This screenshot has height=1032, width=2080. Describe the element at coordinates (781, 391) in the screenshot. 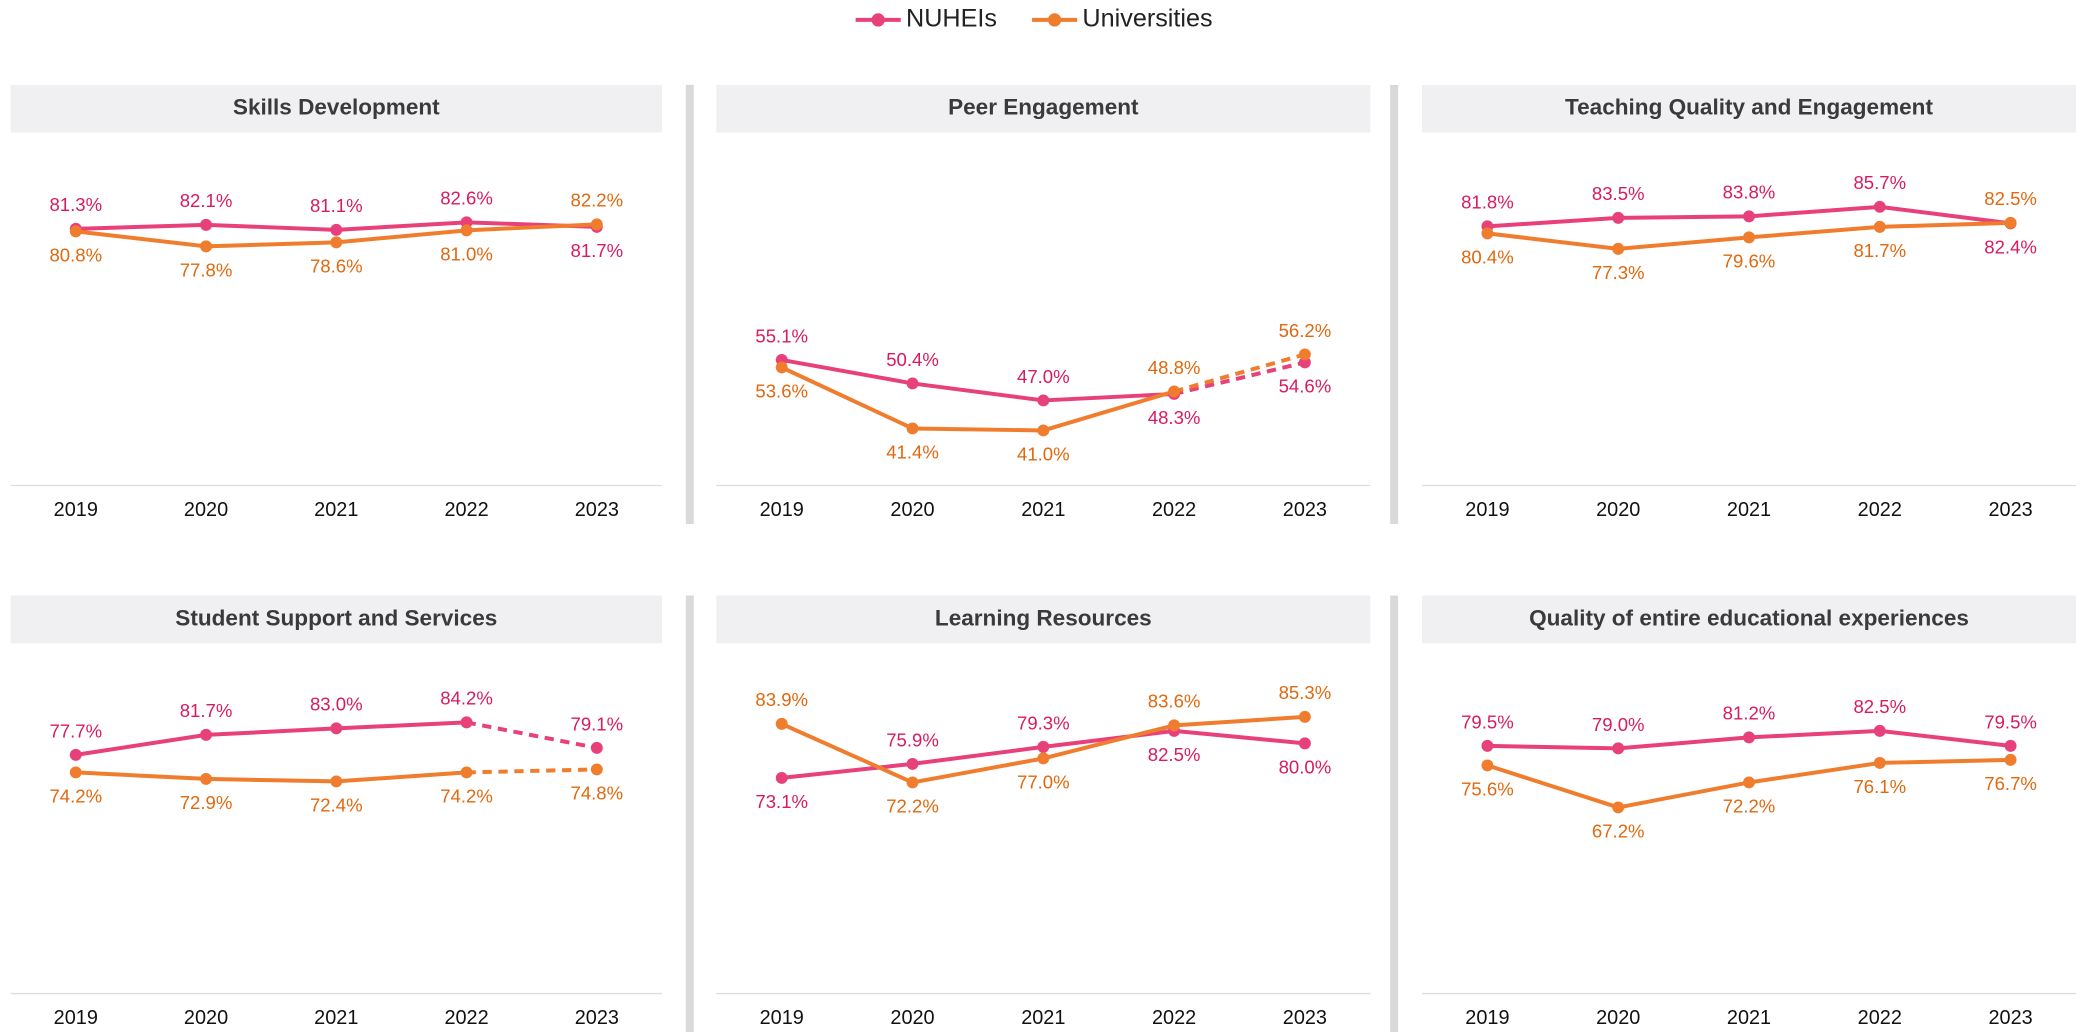

I see `data-label: 53.6%` at that location.